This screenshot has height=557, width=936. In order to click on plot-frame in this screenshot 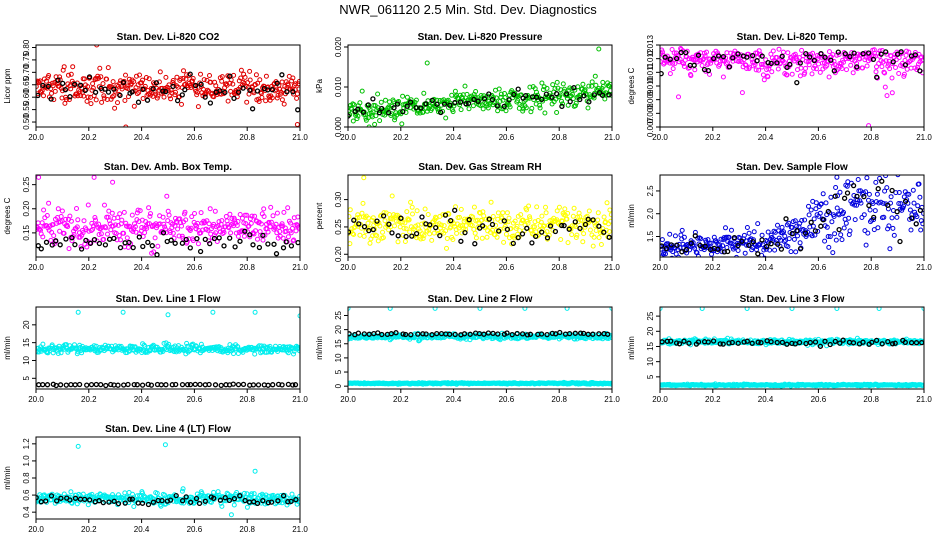, I will do `click(168, 216)`.